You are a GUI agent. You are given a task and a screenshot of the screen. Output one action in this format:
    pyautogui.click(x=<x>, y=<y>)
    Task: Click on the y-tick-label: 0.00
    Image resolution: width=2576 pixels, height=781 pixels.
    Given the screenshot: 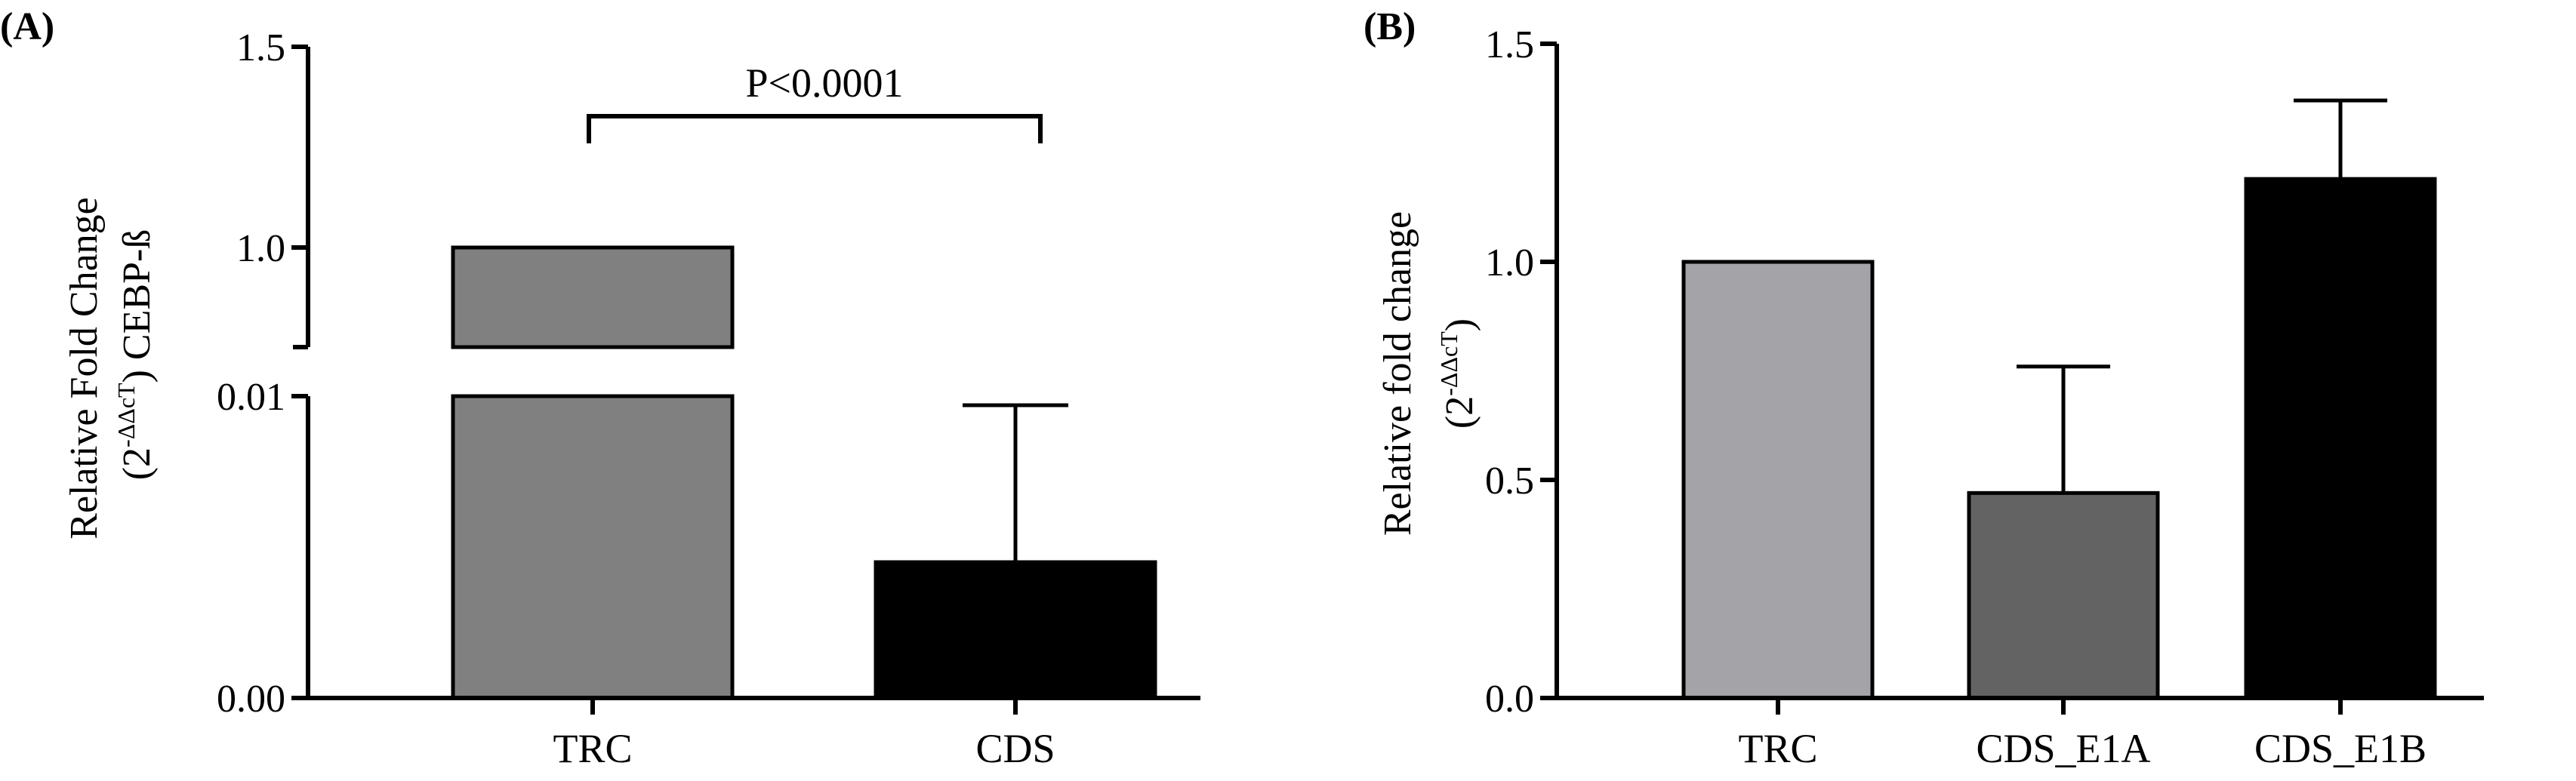 What is the action you would take?
    pyautogui.click(x=251, y=699)
    